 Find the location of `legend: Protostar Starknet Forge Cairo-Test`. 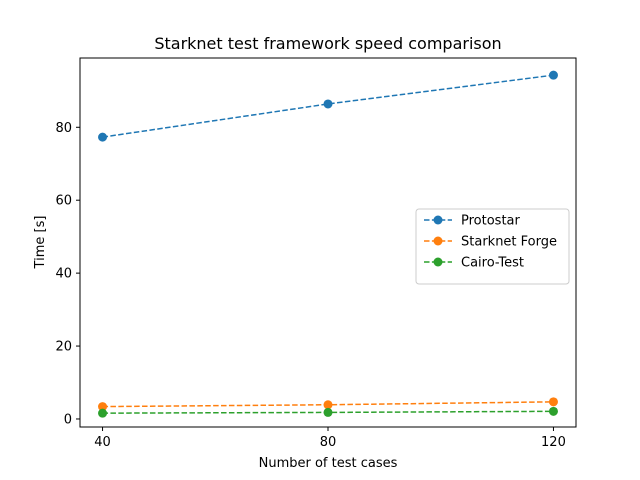

legend: Protostar Starknet Forge Cairo-Test is located at coordinates (492, 246).